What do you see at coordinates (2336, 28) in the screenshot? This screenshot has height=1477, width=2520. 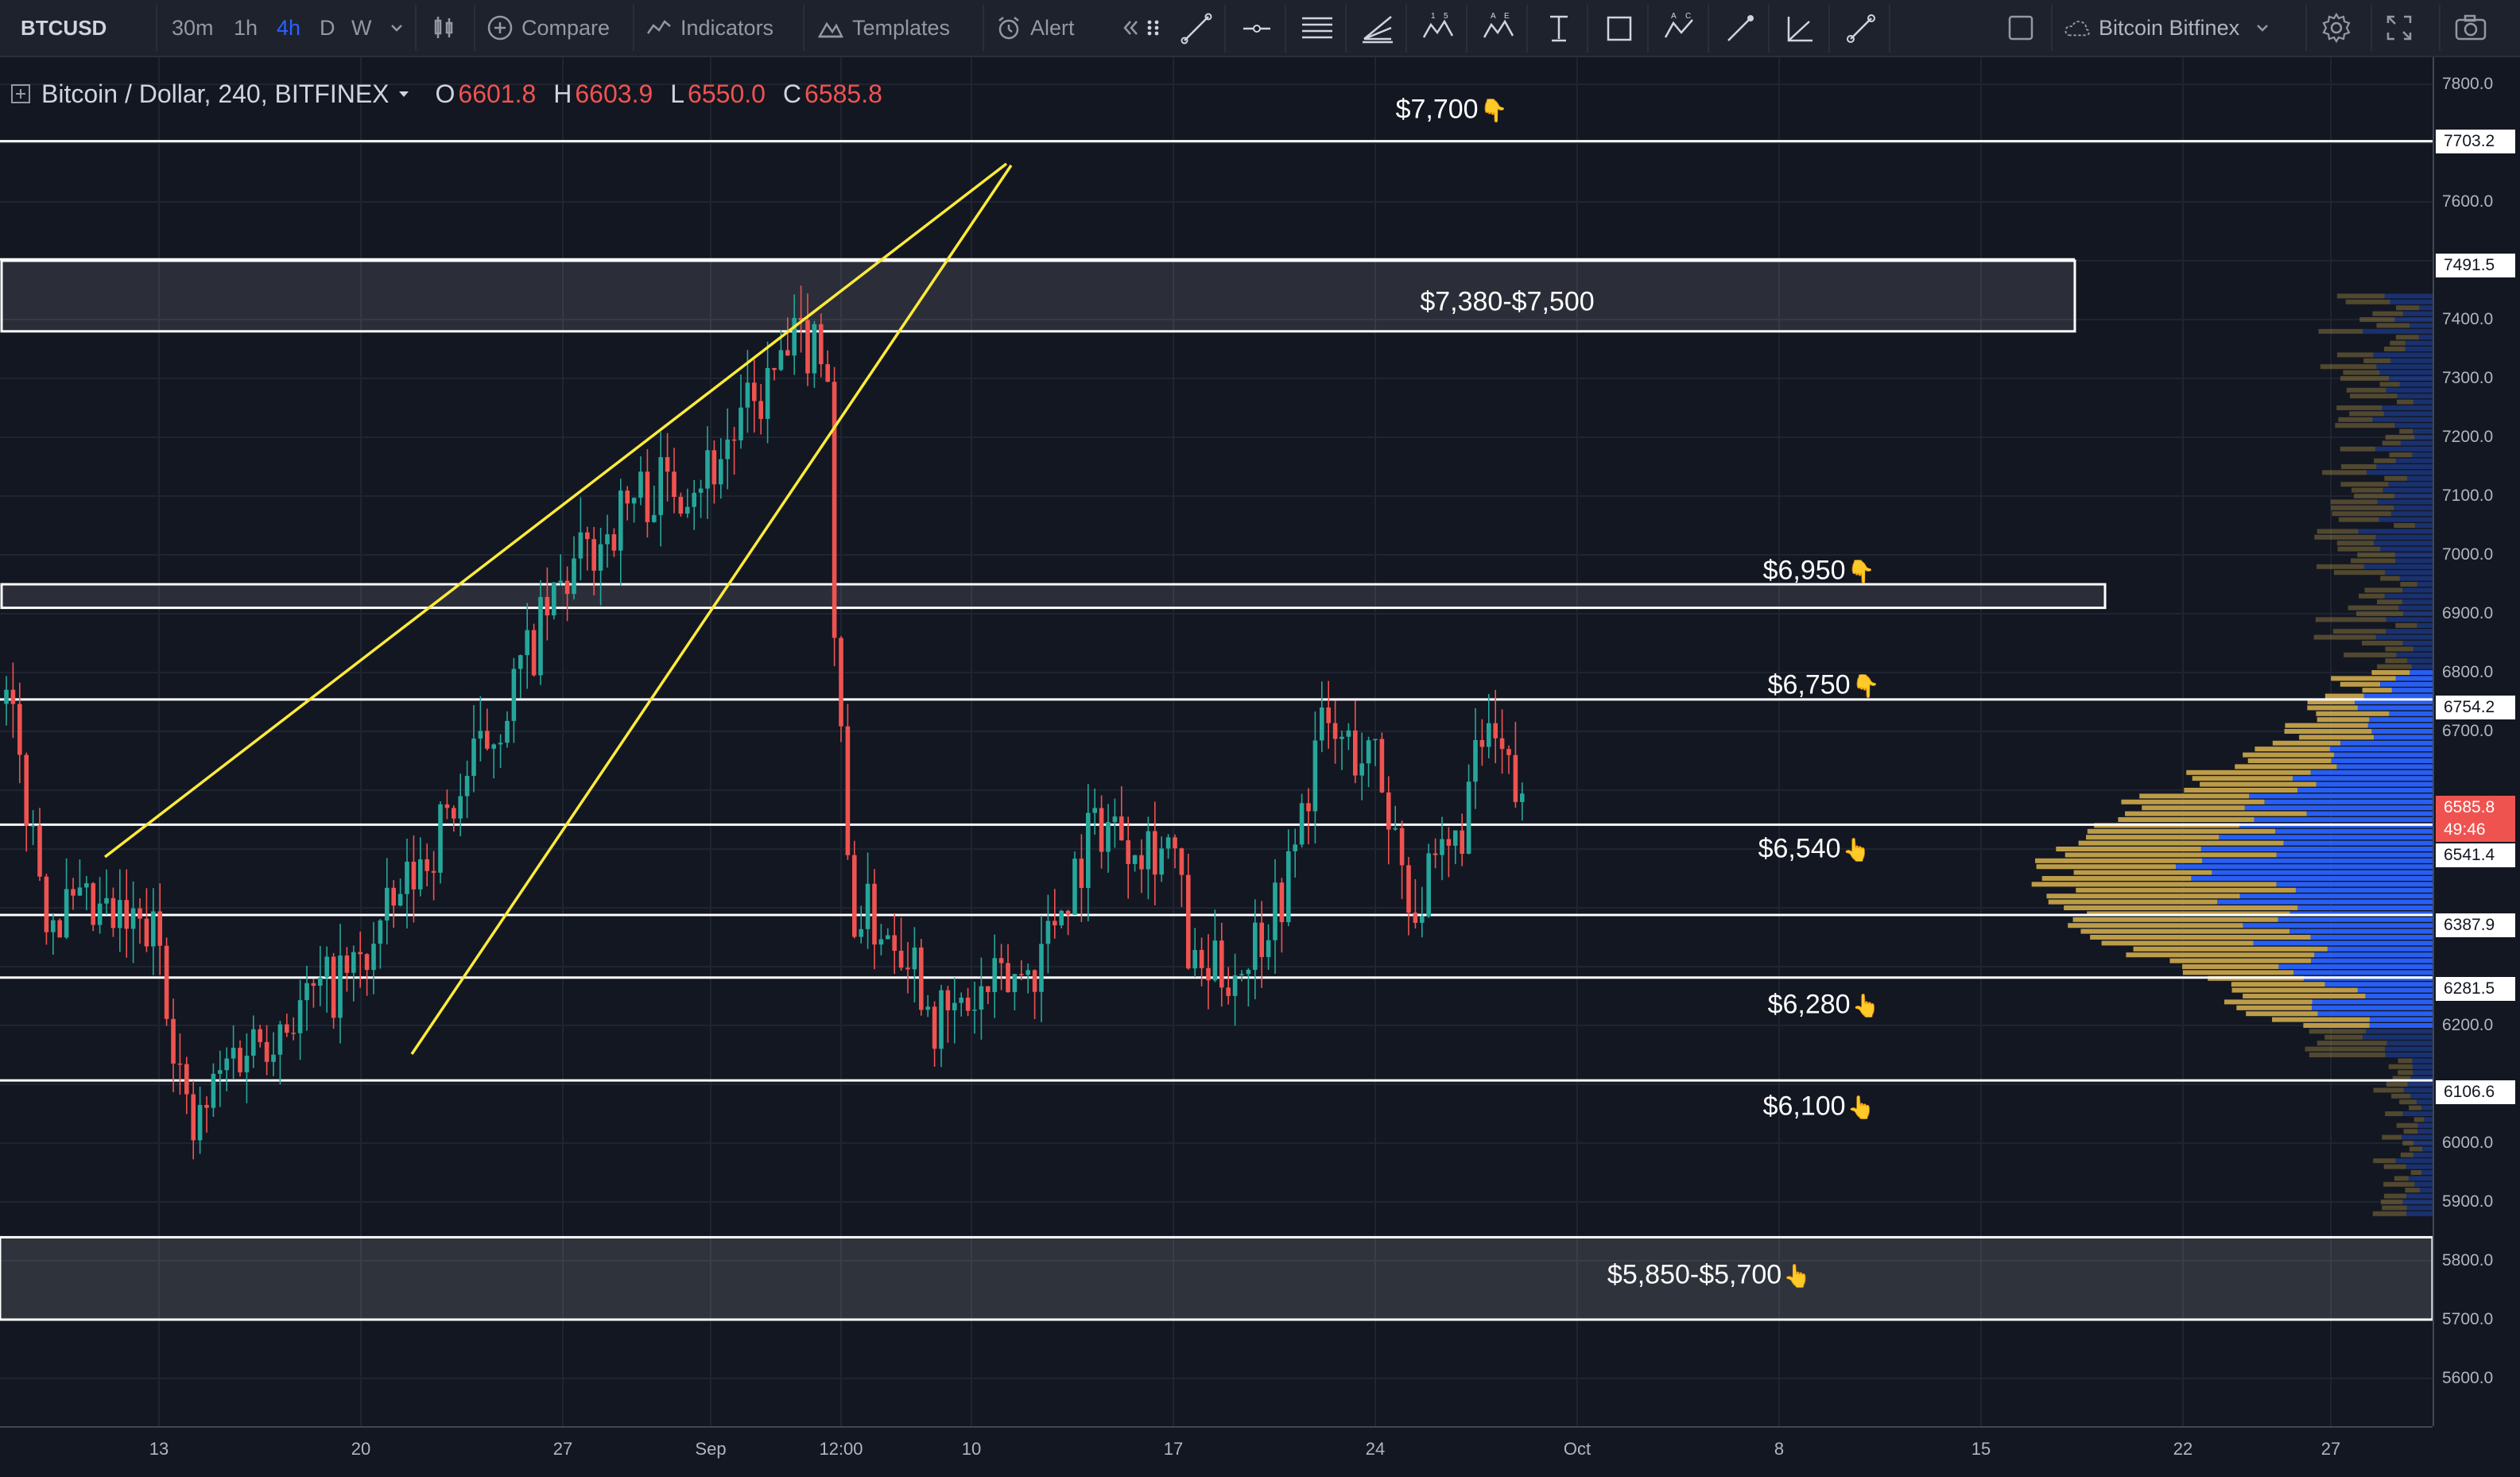 I see `settings-gear-icon` at bounding box center [2336, 28].